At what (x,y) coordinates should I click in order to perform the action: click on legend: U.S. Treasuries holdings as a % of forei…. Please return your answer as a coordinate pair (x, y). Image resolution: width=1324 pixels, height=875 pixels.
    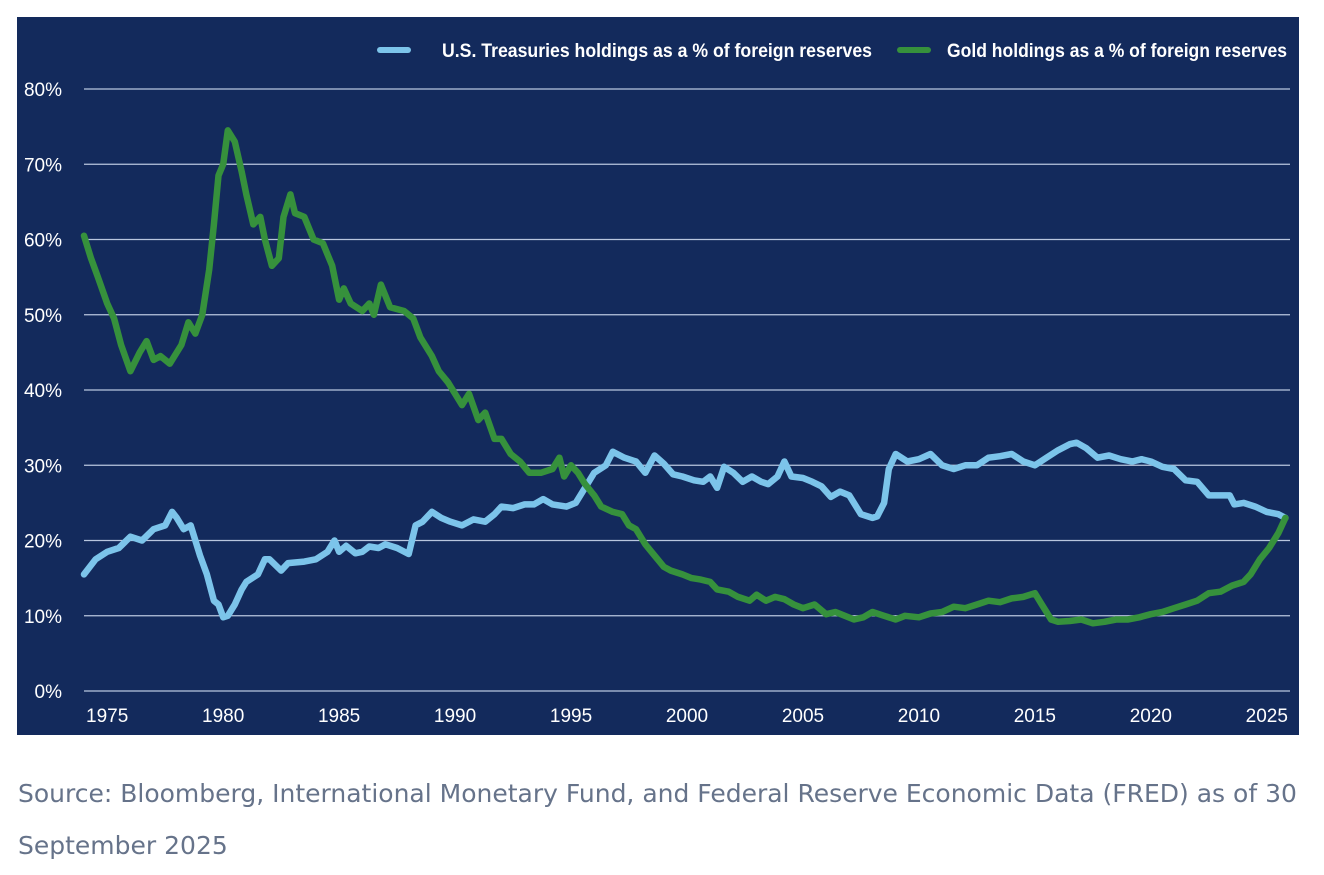
    Looking at the image, I should click on (832, 51).